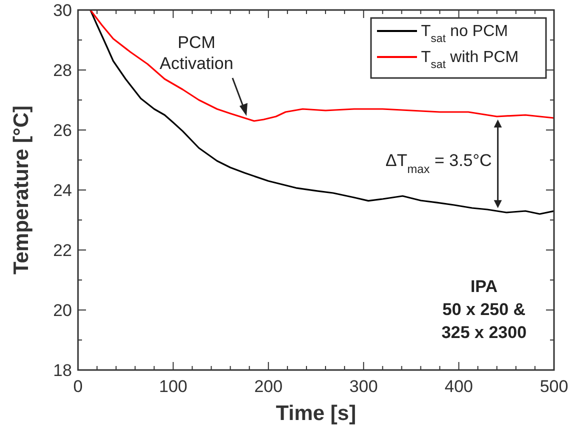 The height and width of the screenshot is (448, 568). I want to click on annotation: IPA 50 x 250 & 325 x 2300, so click(484, 309).